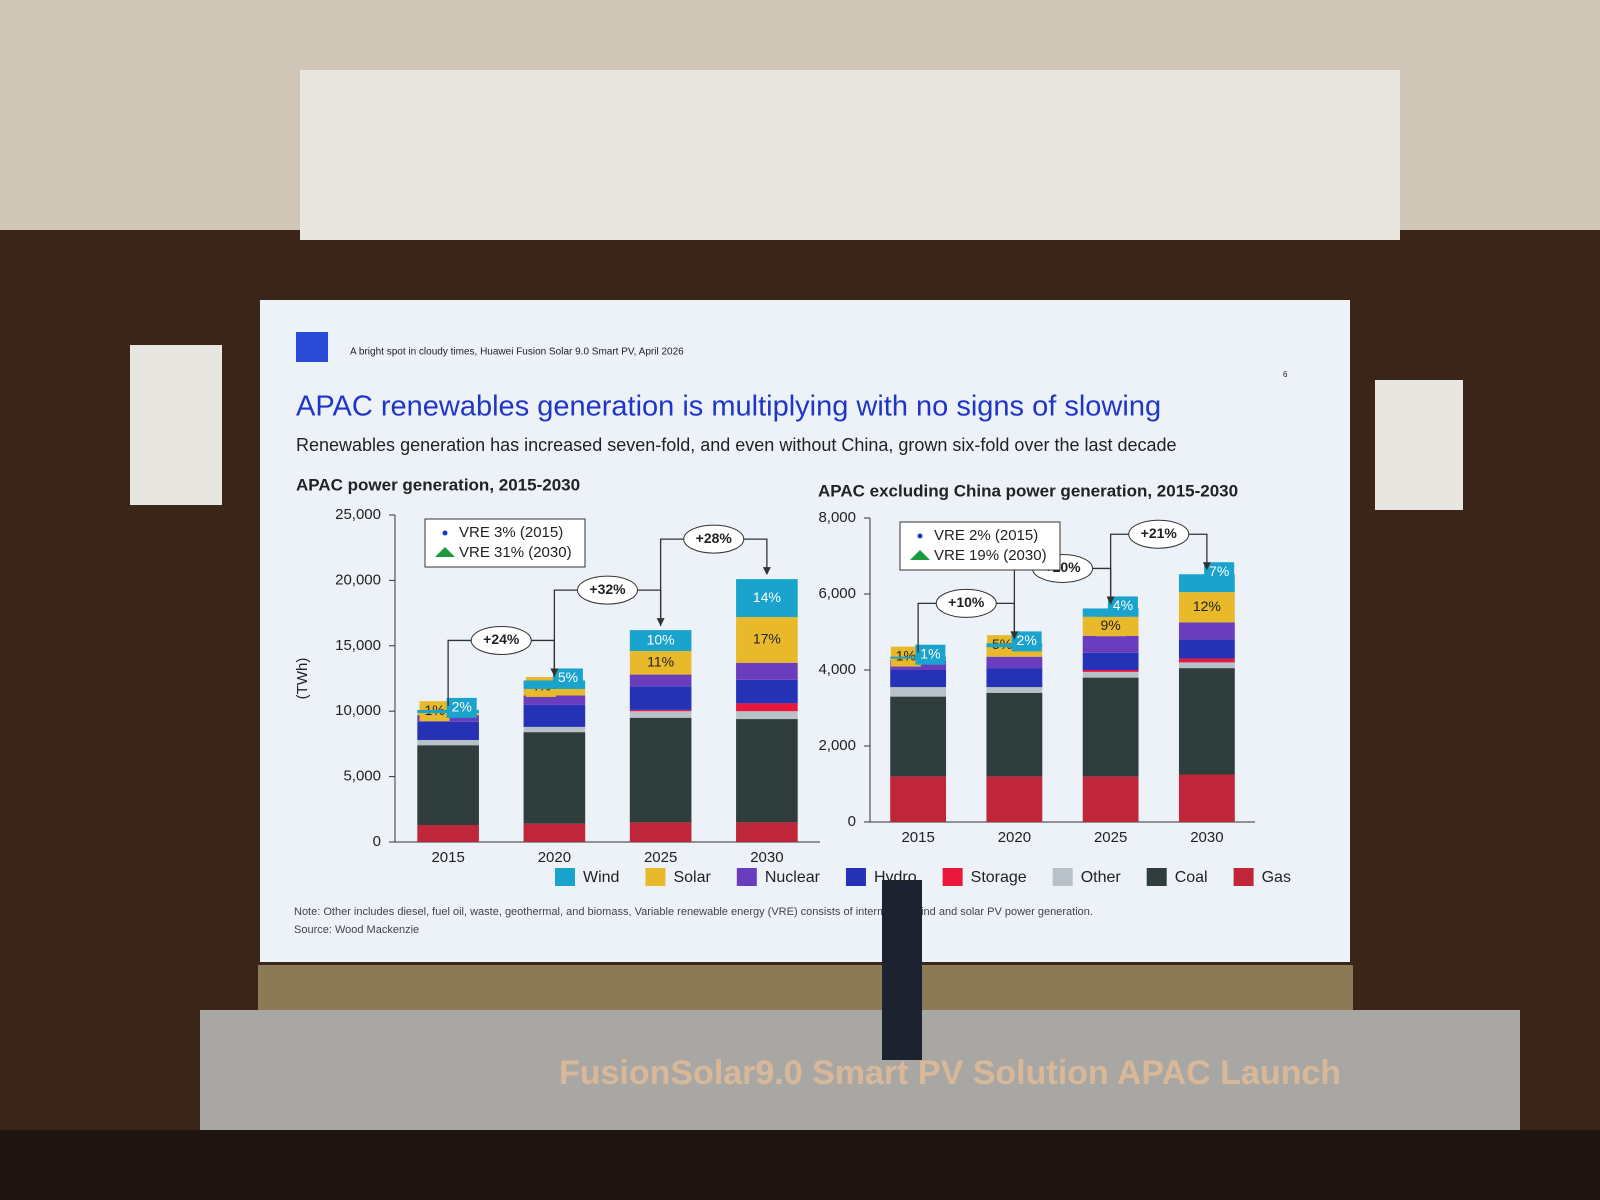 This screenshot has height=1200, width=1600. What do you see at coordinates (852, 821) in the screenshot?
I see `y-tick-label: 0` at bounding box center [852, 821].